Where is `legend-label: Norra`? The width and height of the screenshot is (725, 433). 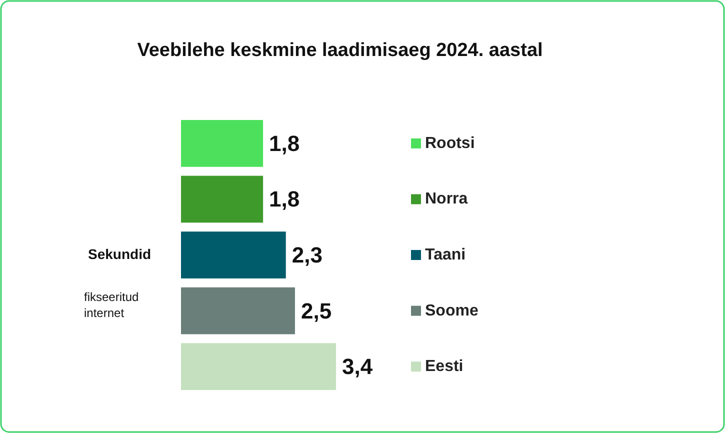
legend-label: Norra is located at coordinates (446, 199).